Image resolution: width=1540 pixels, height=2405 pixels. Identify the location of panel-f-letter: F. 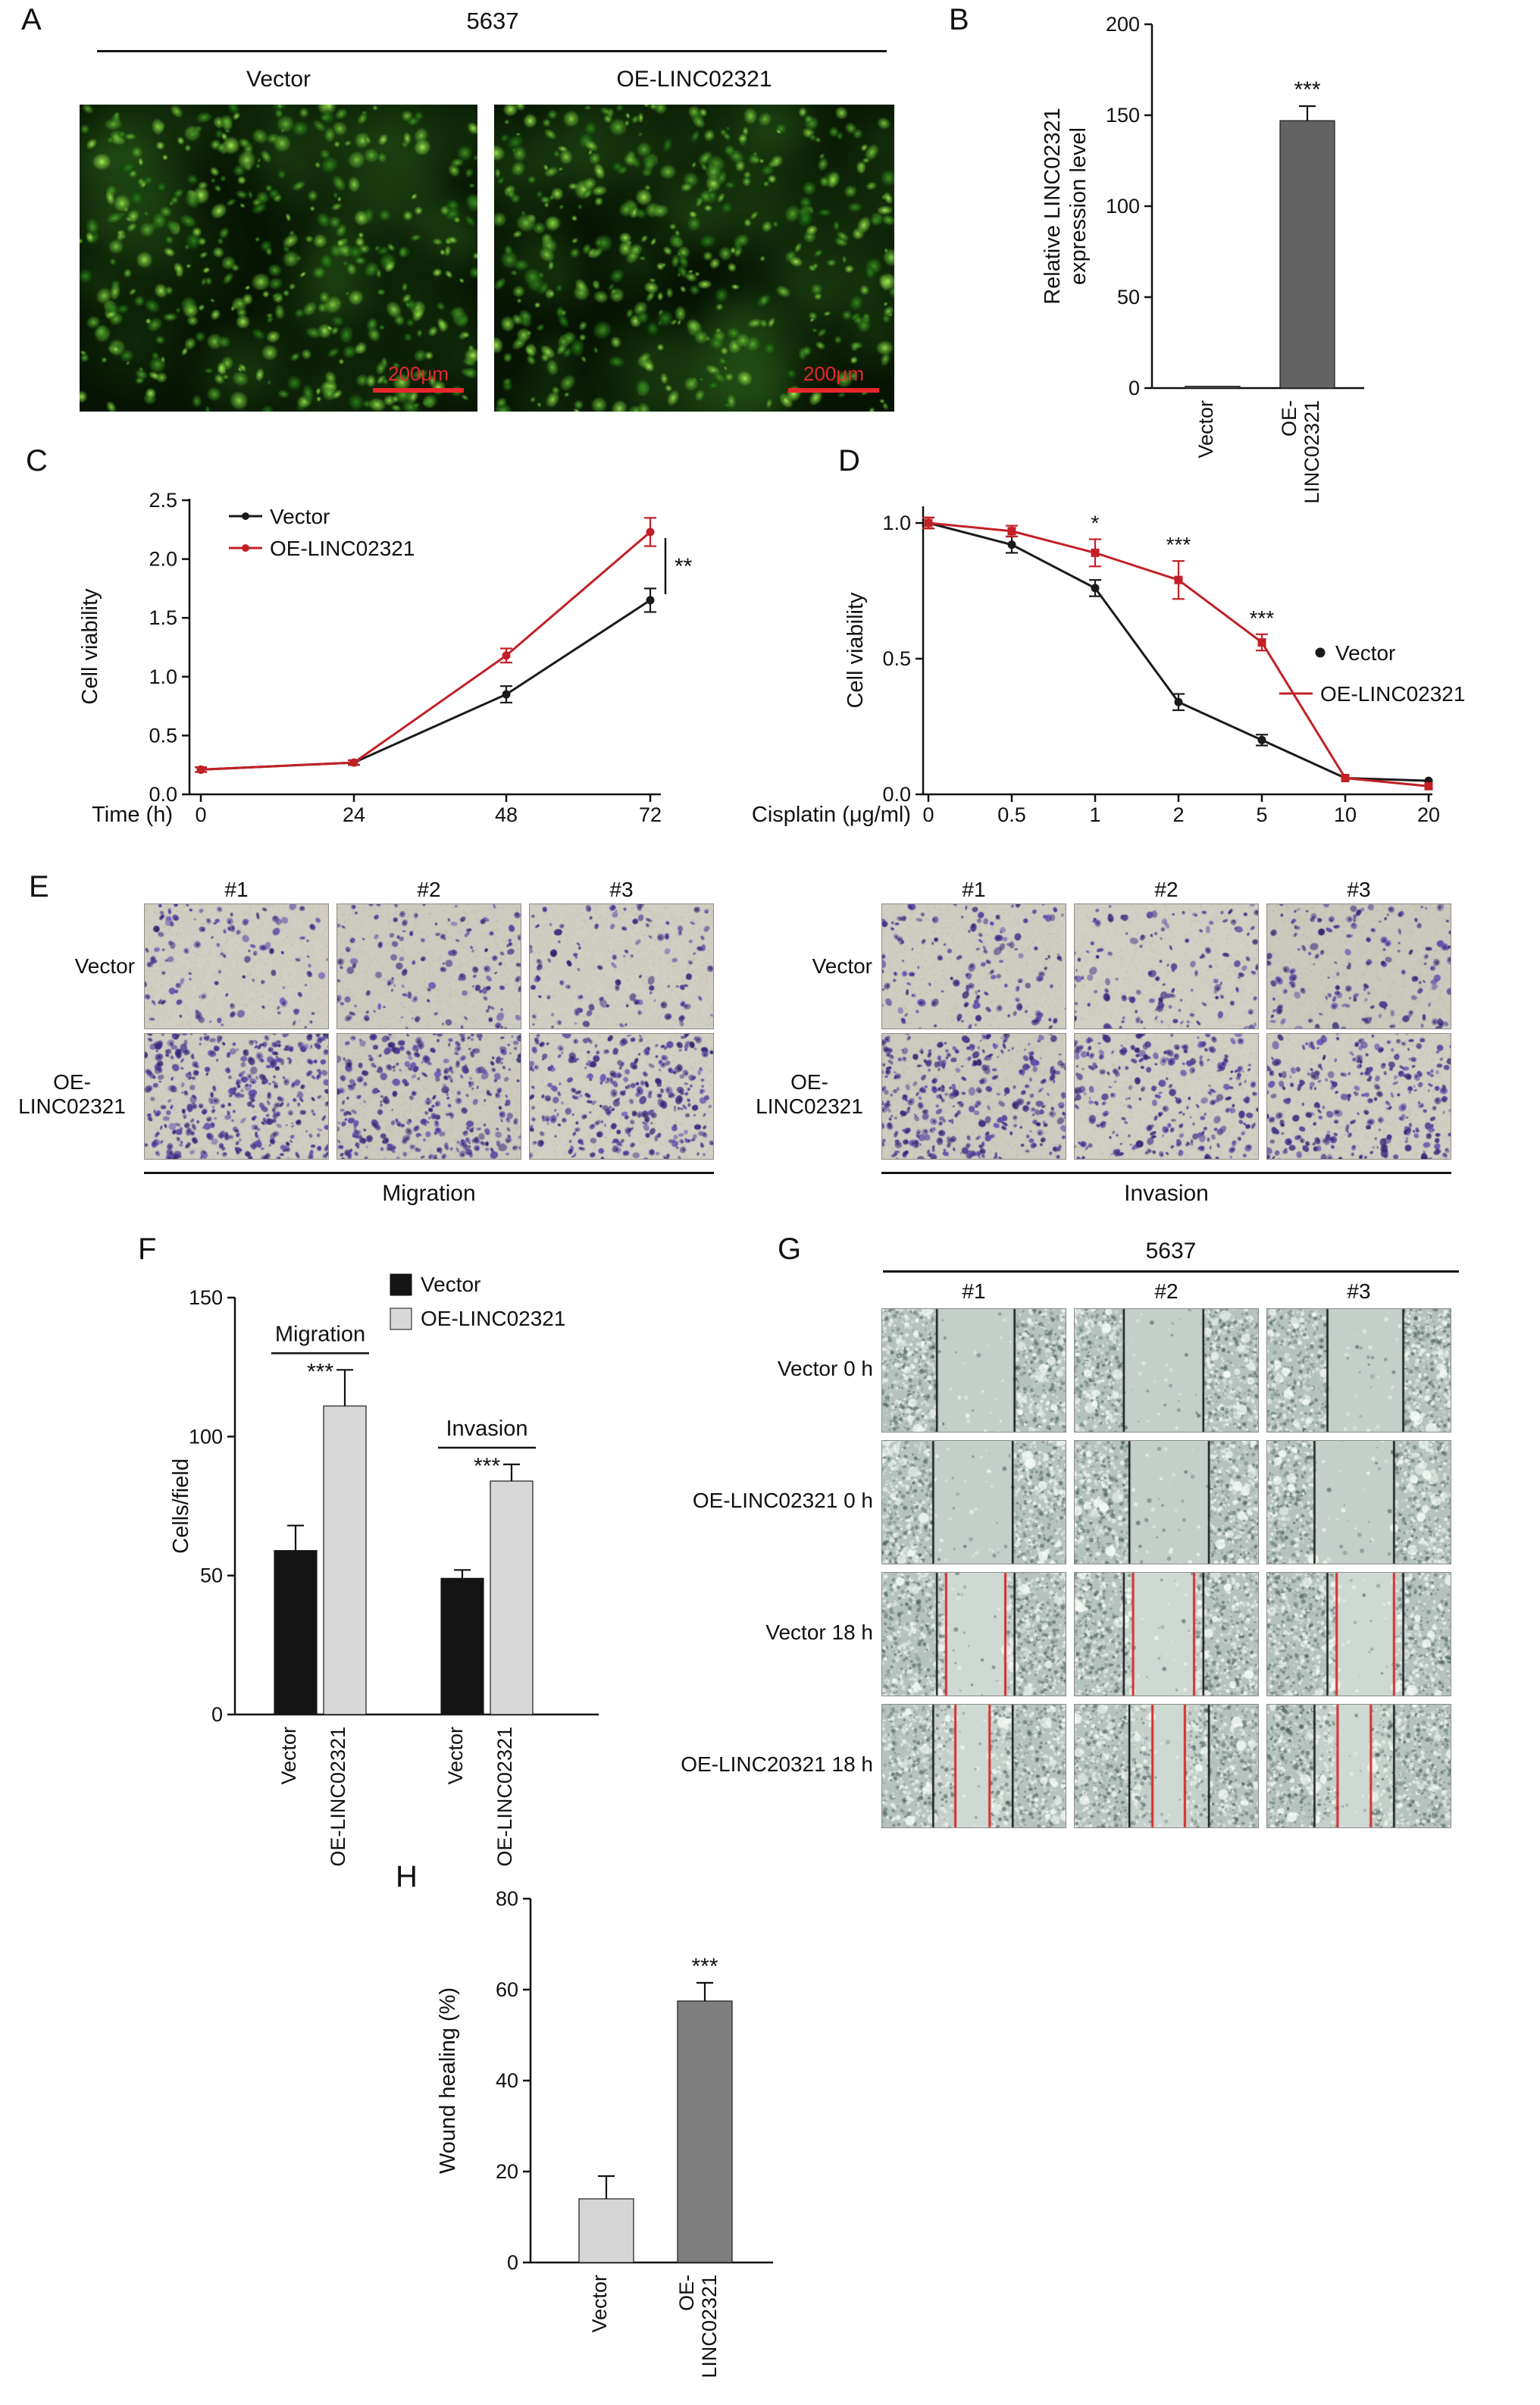
(147, 1249).